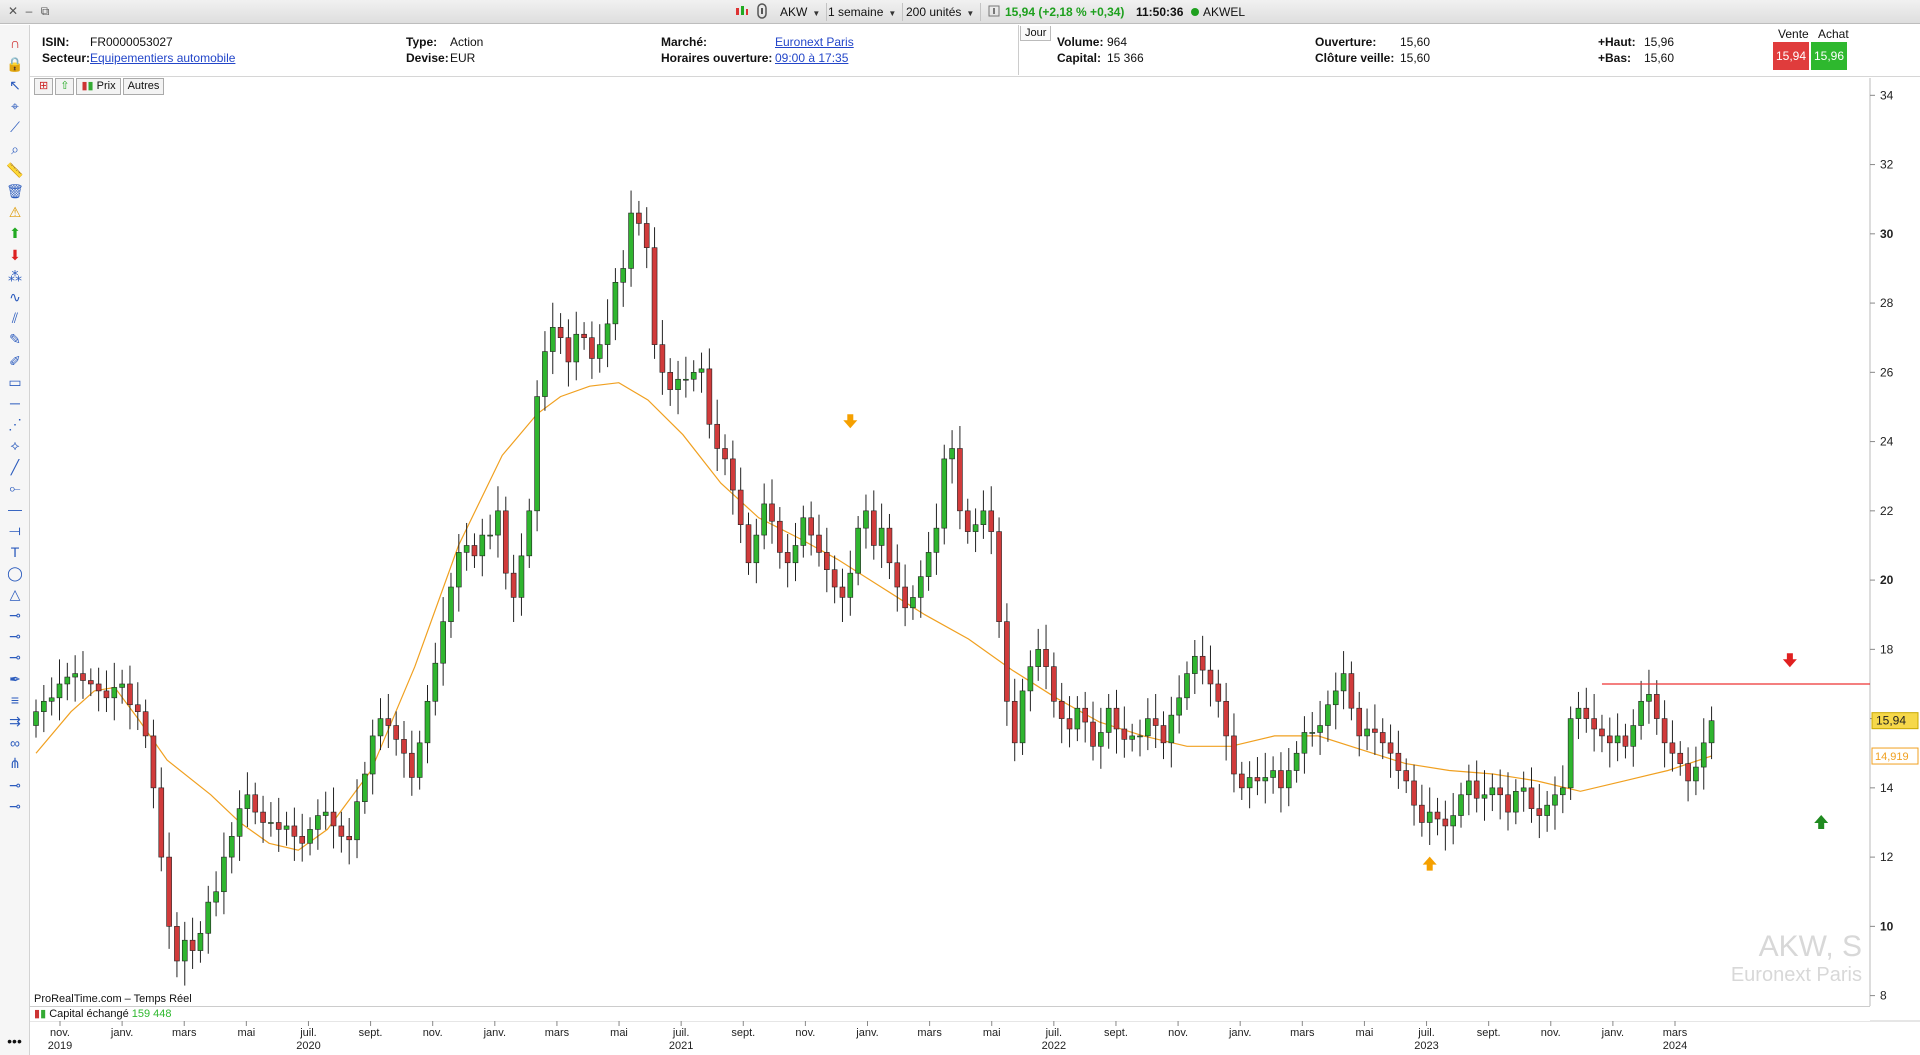 The image size is (1920, 1055). What do you see at coordinates (15, 212) in the screenshot?
I see `alert-icon: ⚠` at bounding box center [15, 212].